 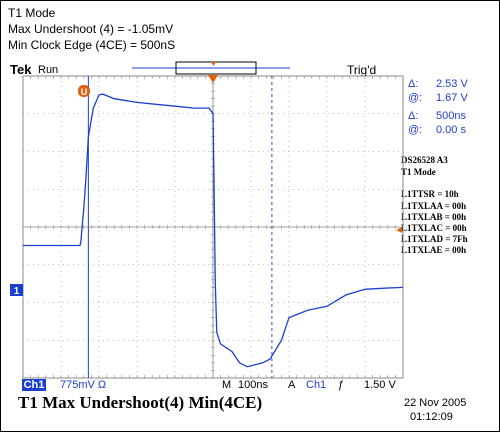 I want to click on header-undershoot: Max Undershoot (4) = -1.05mV, so click(x=91, y=29).